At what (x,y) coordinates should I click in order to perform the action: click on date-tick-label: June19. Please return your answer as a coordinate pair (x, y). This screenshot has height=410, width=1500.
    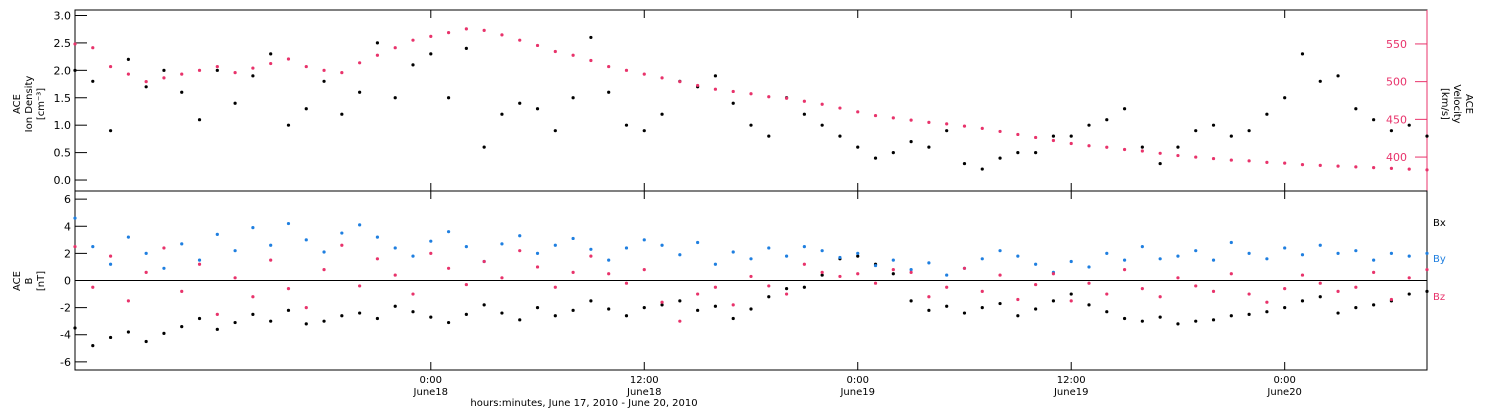
    Looking at the image, I should click on (1071, 392).